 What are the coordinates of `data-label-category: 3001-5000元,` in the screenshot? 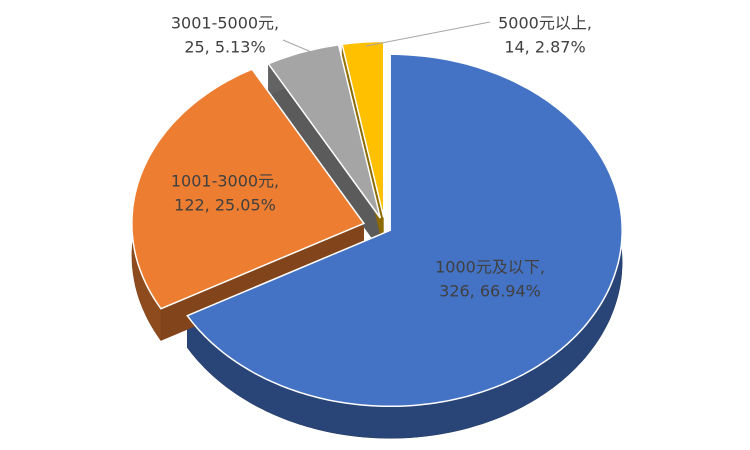 It's located at (225, 23).